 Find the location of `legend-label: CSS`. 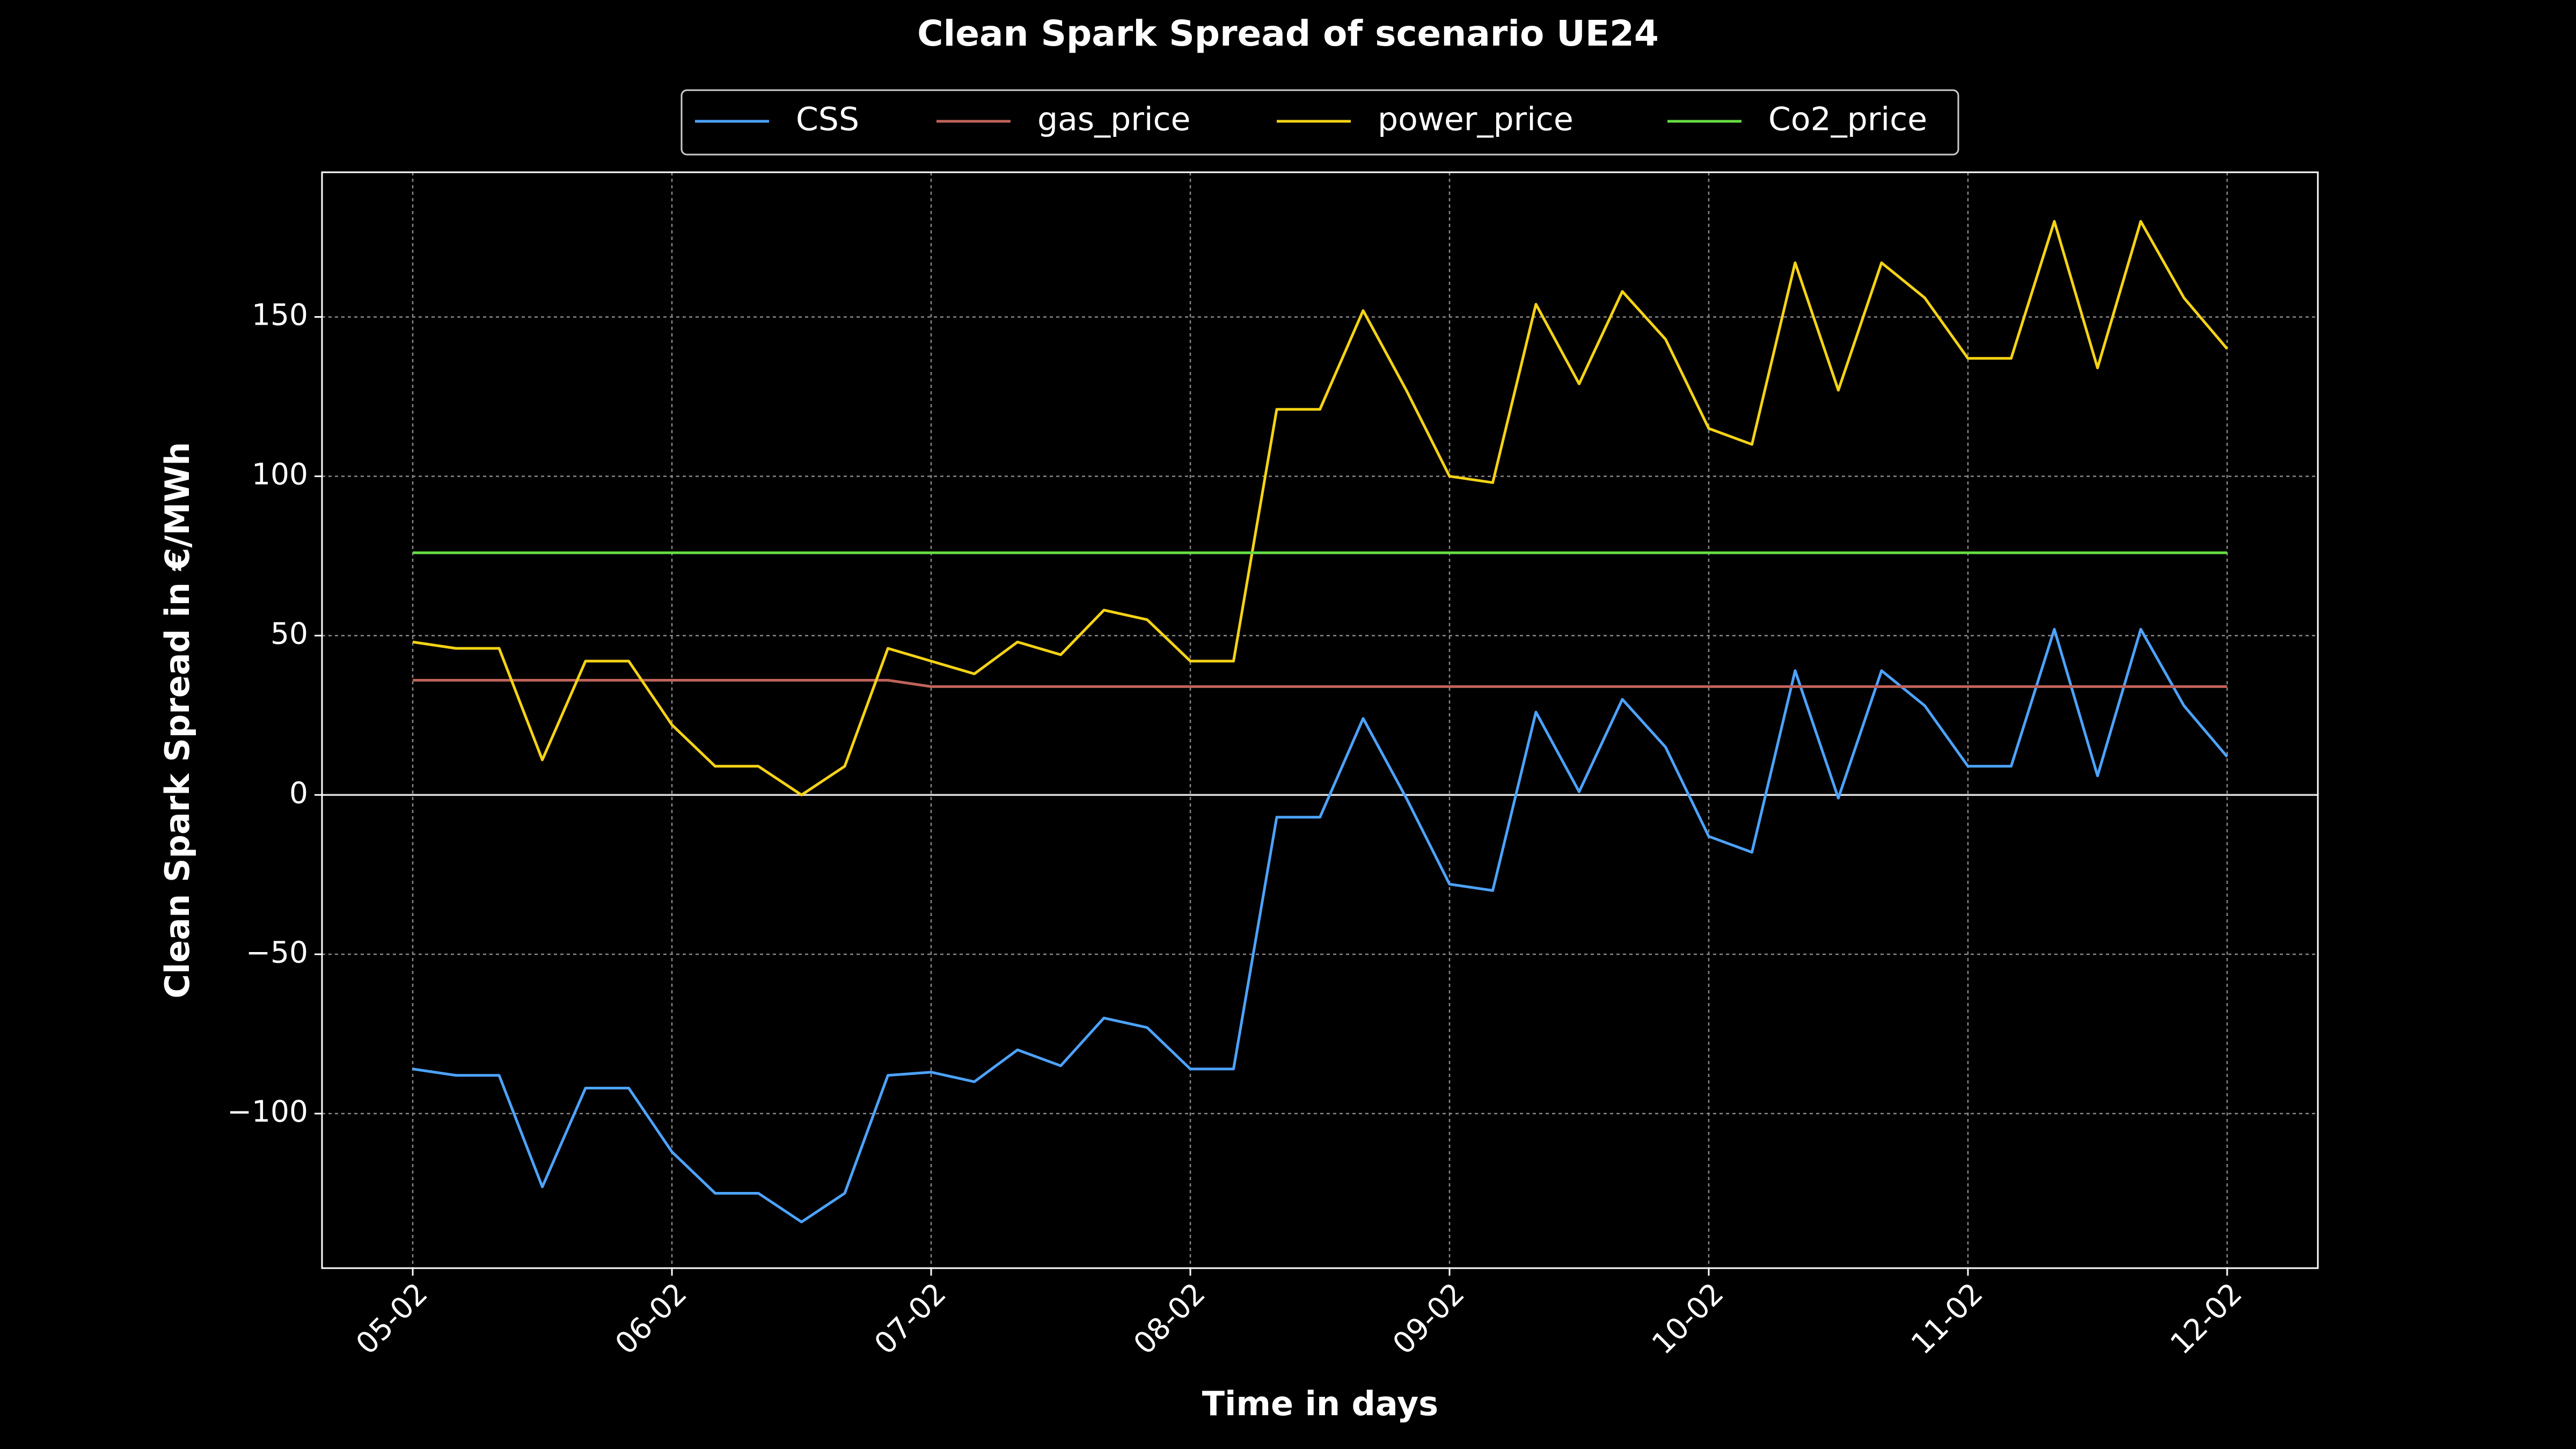

legend-label: CSS is located at coordinates (827, 119).